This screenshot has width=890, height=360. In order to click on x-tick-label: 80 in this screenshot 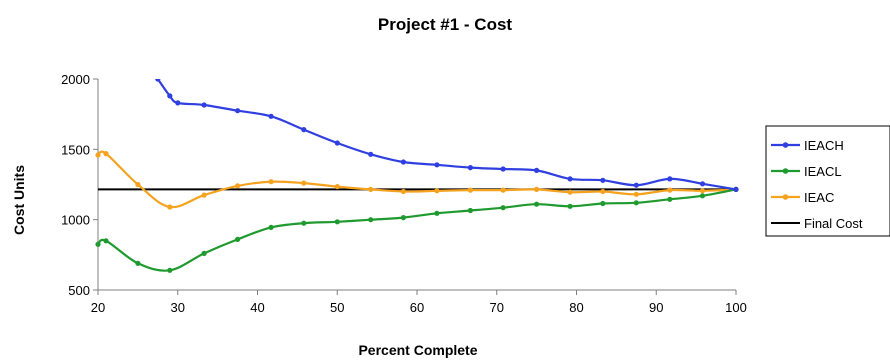, I will do `click(576, 307)`.